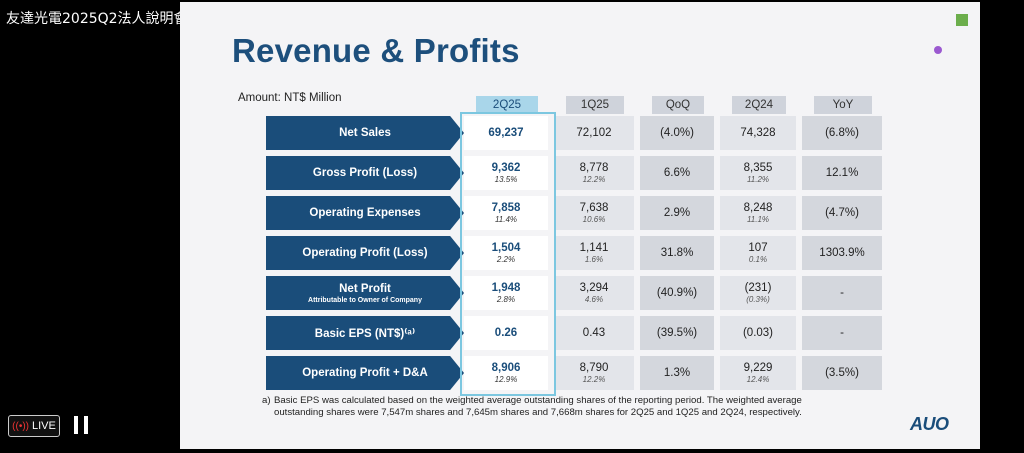  What do you see at coordinates (843, 105) in the screenshot?
I see `column-header: YoY` at bounding box center [843, 105].